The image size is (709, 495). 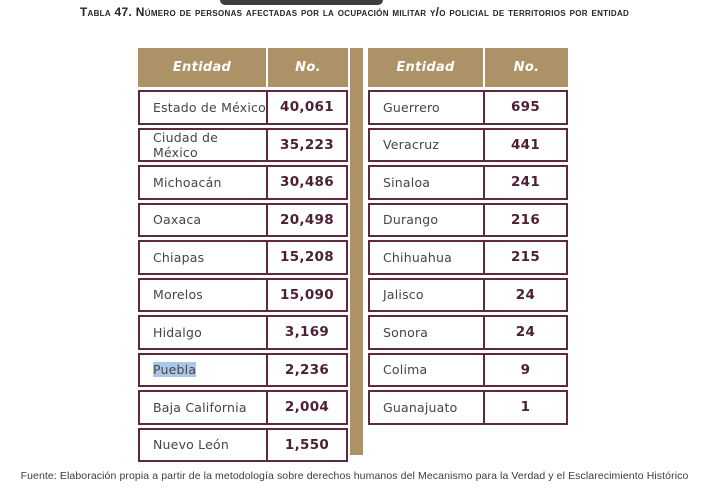 I want to click on table-row: Jalisco 24, so click(x=468, y=294).